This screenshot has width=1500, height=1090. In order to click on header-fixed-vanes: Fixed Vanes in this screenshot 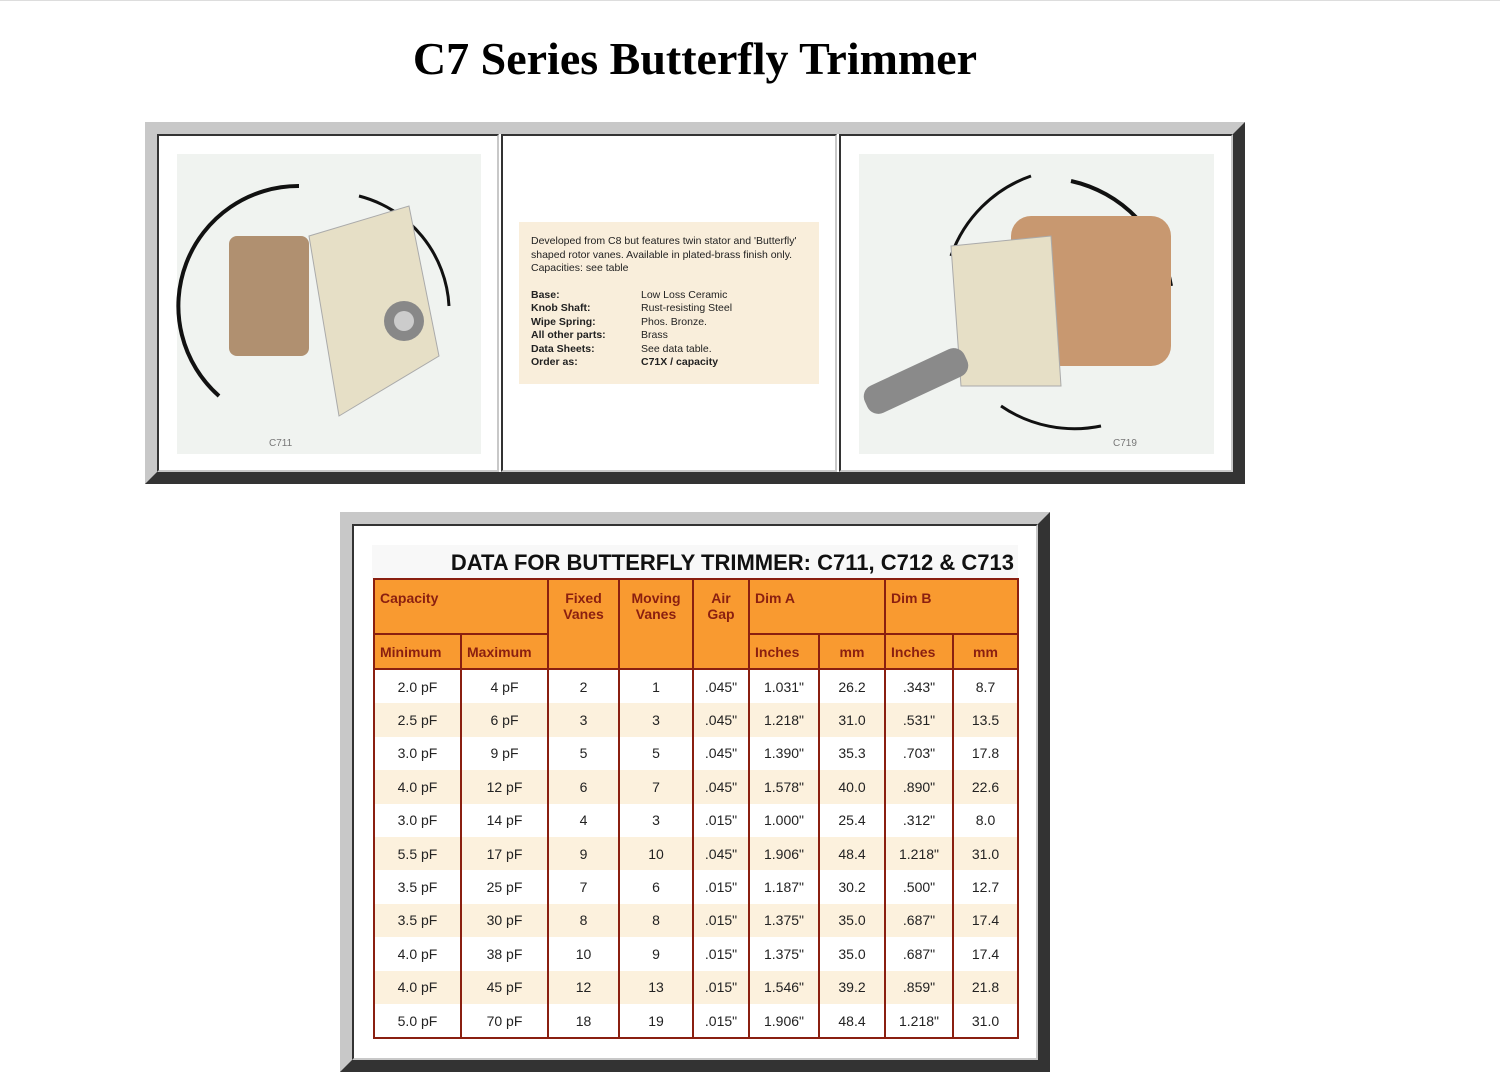, I will do `click(583, 624)`.